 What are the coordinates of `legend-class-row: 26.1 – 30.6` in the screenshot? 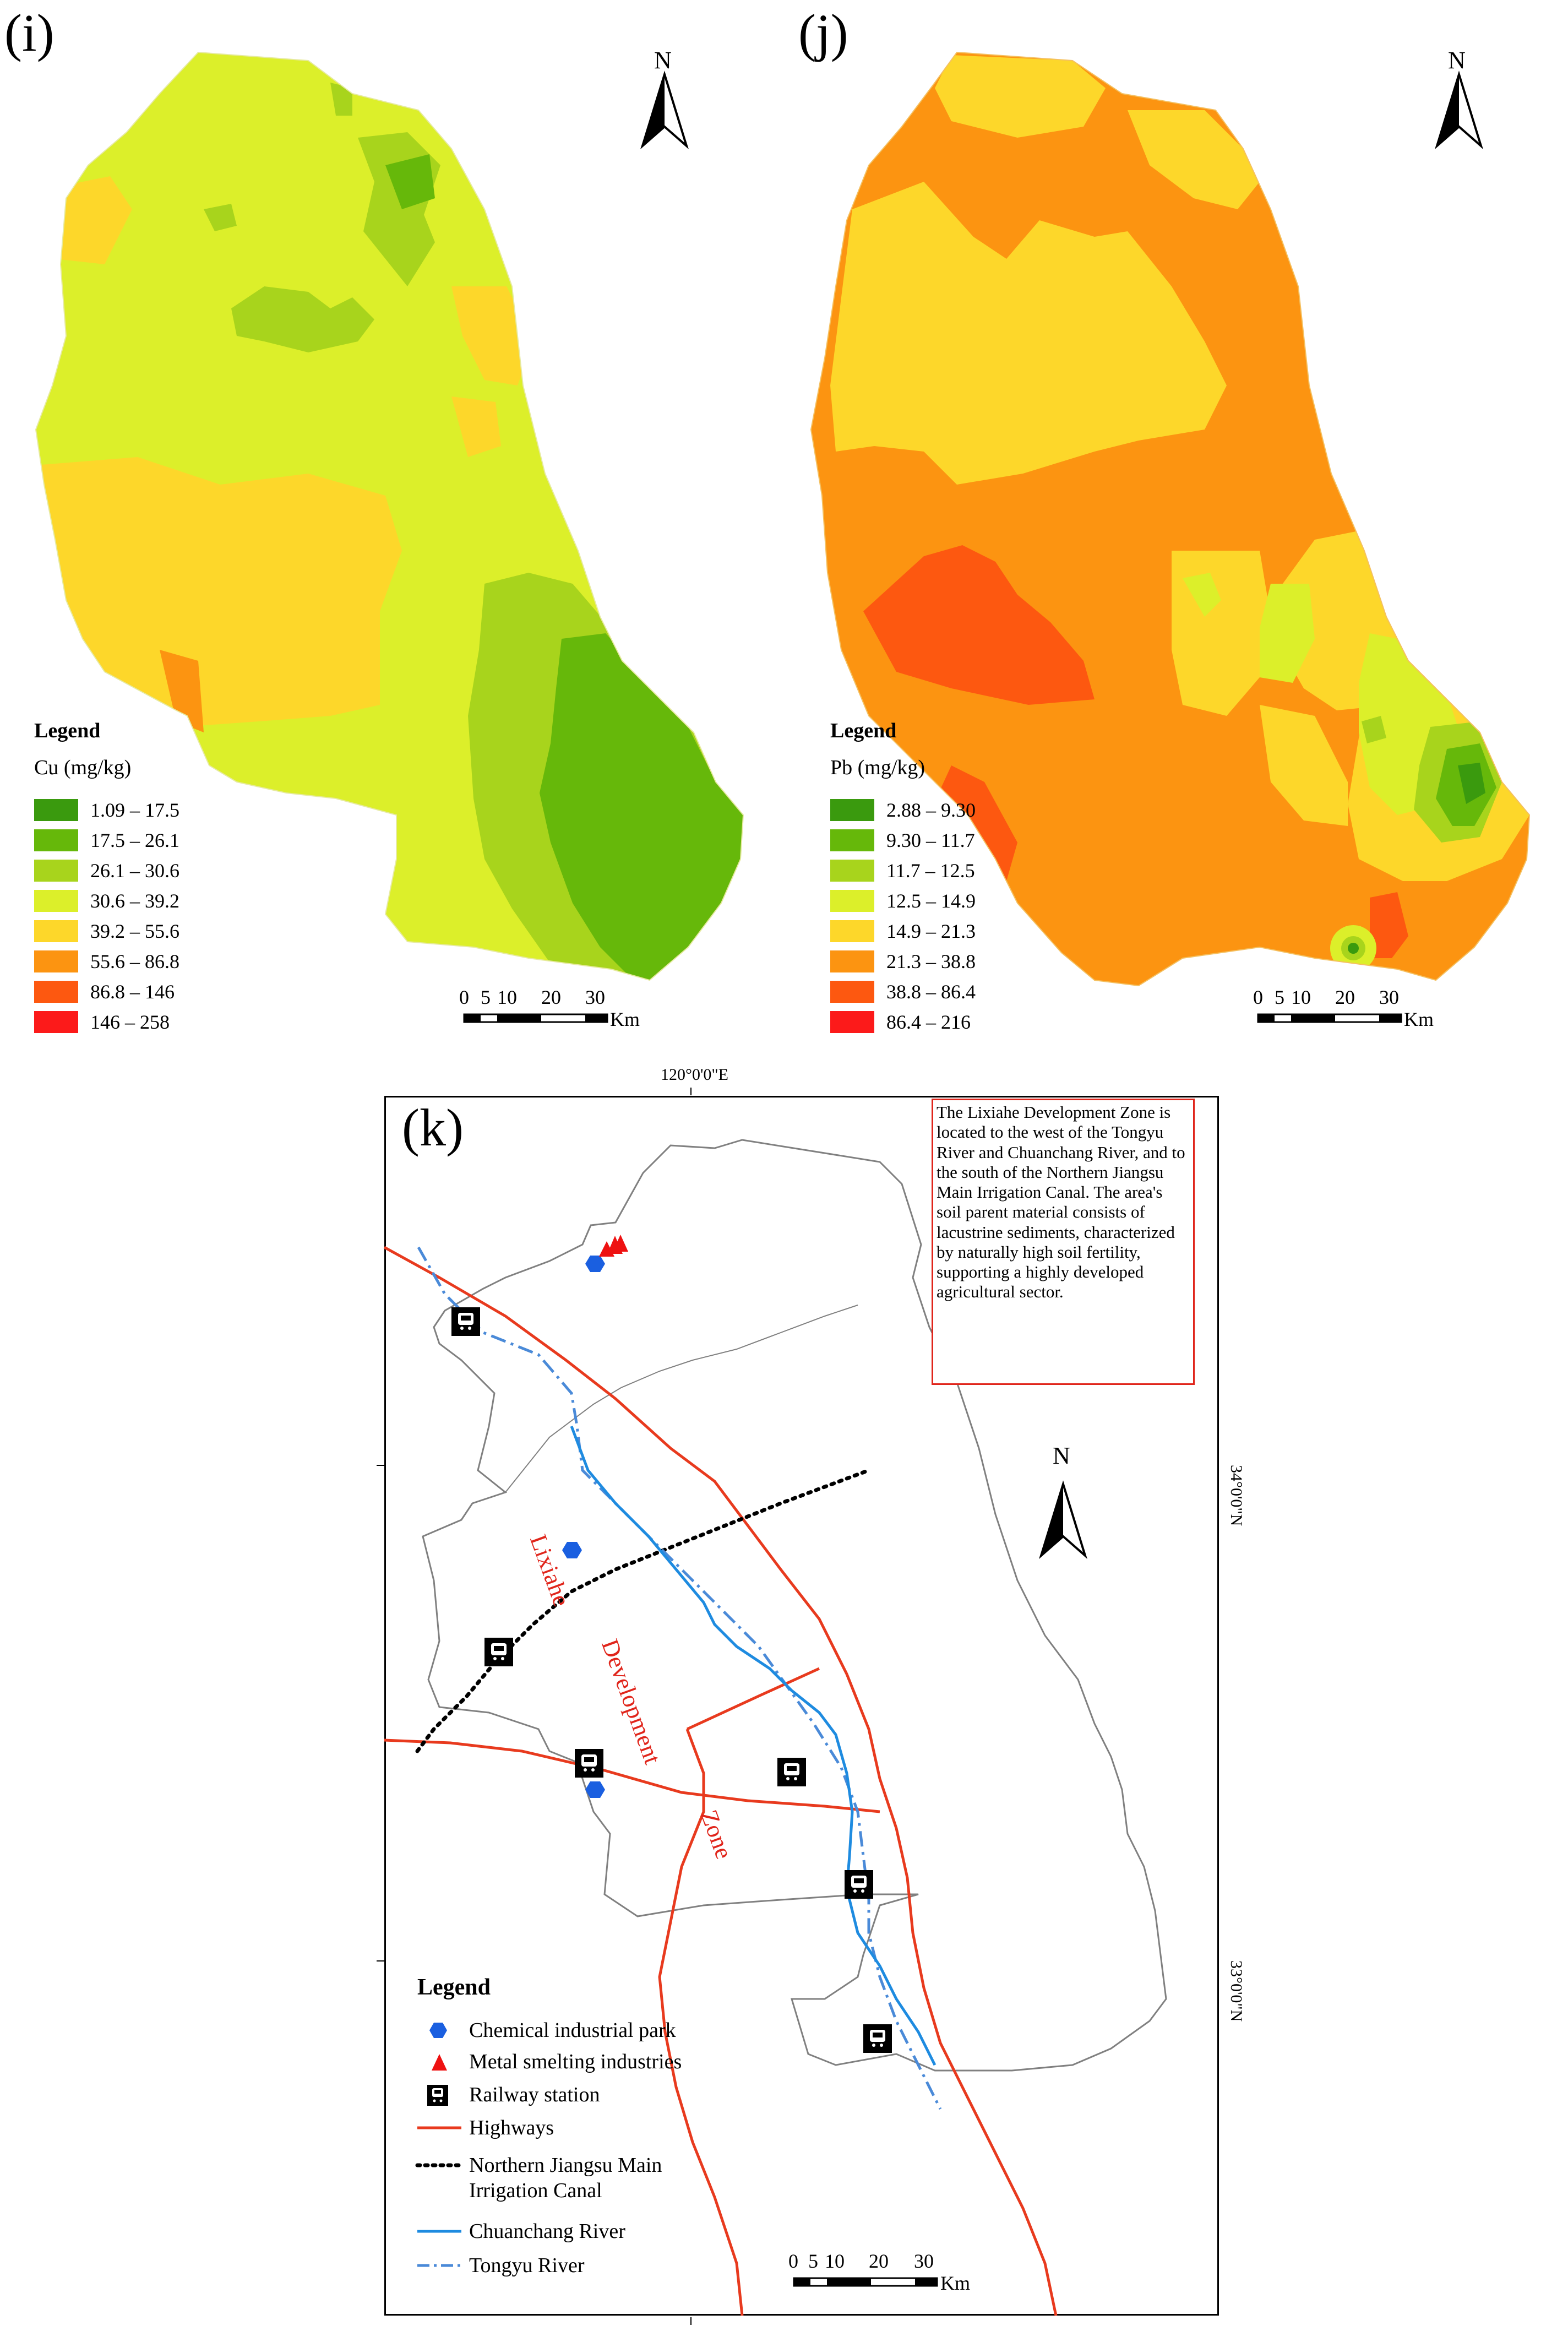 It's located at (107, 871).